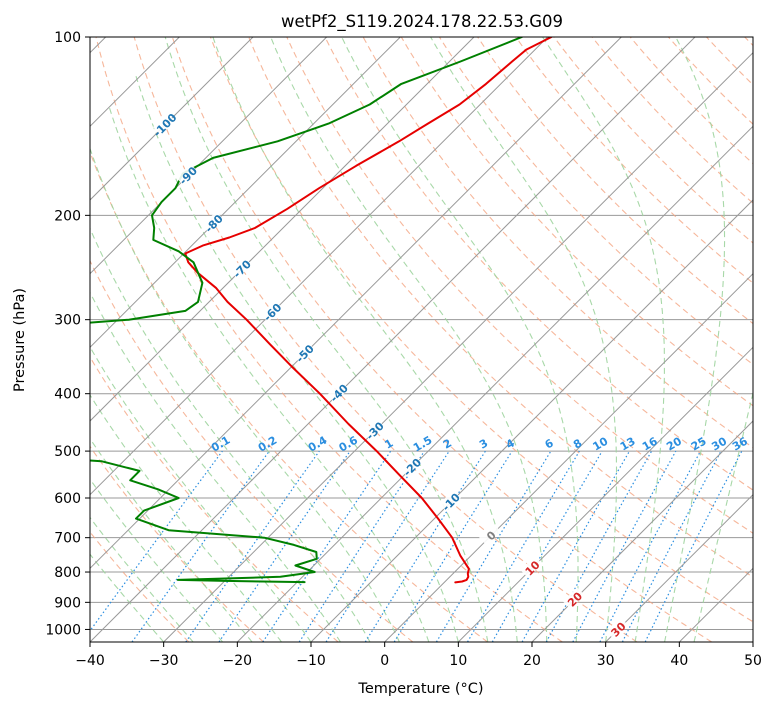  What do you see at coordinates (67, 38) in the screenshot?
I see `y-tick-label: 100` at bounding box center [67, 38].